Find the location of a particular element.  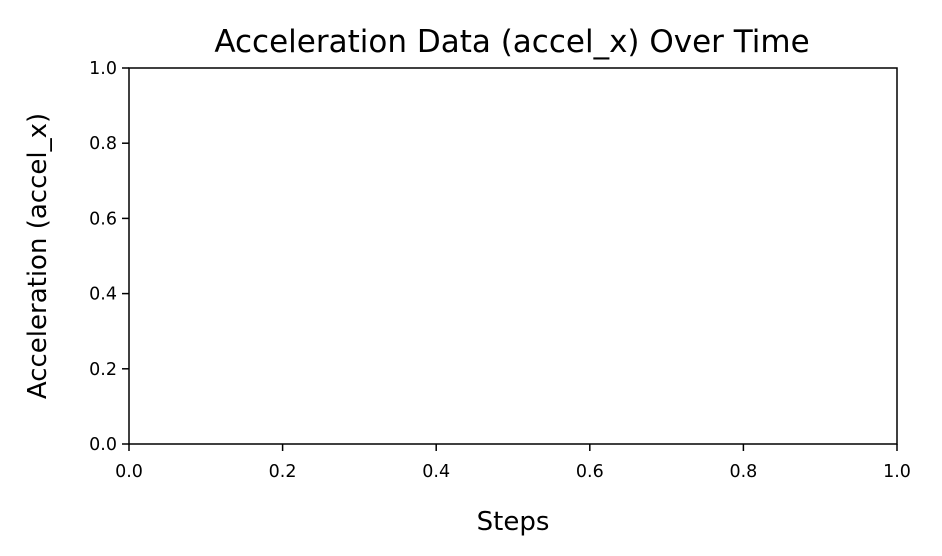

x-axis-label: Steps is located at coordinates (513, 522).